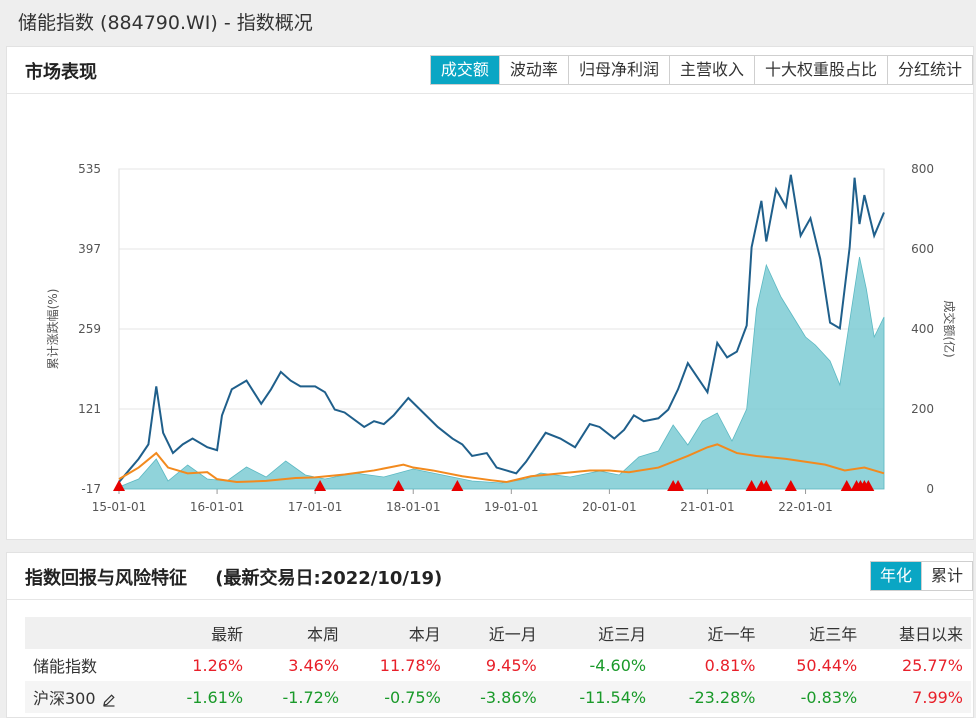 The height and width of the screenshot is (718, 976). I want to click on returns-tabs: 年化 累计, so click(921, 576).